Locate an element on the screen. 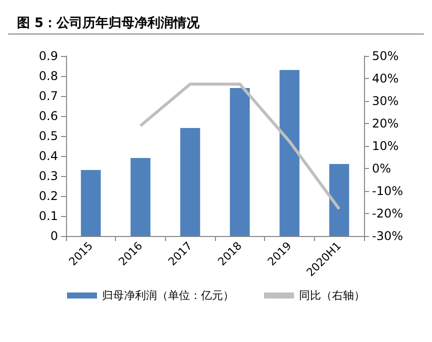 This screenshot has width=432, height=342. legend-label: 归母净利润（单位：亿元） is located at coordinates (168, 295).